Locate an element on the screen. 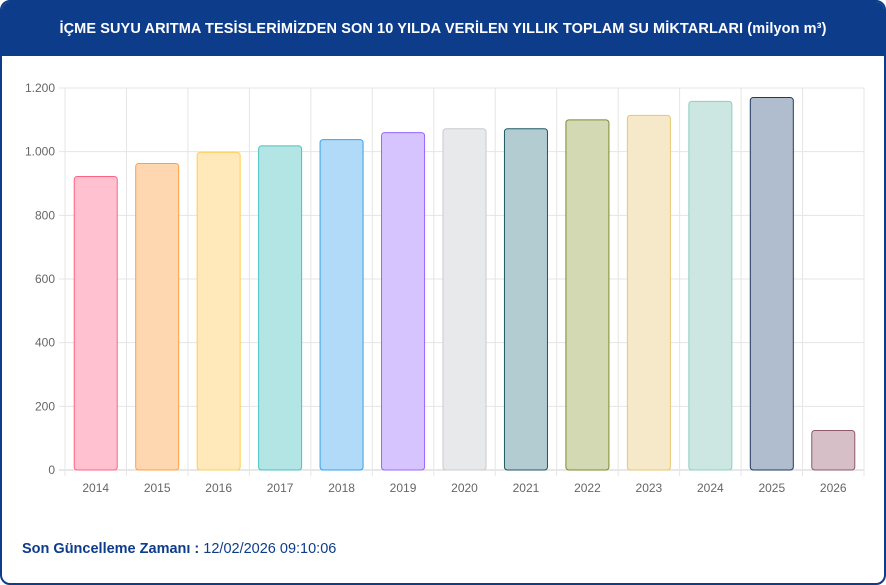 The height and width of the screenshot is (585, 886). x-tick-label: 2024 is located at coordinates (710, 488).